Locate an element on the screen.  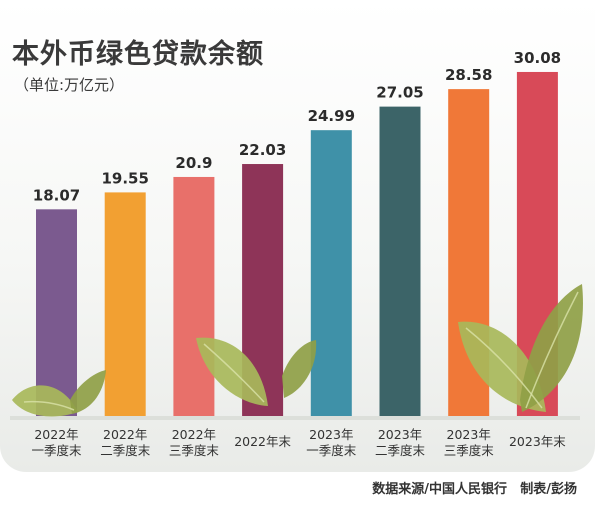
category-label-7-line-2: 三季度末 is located at coordinates (469, 450).